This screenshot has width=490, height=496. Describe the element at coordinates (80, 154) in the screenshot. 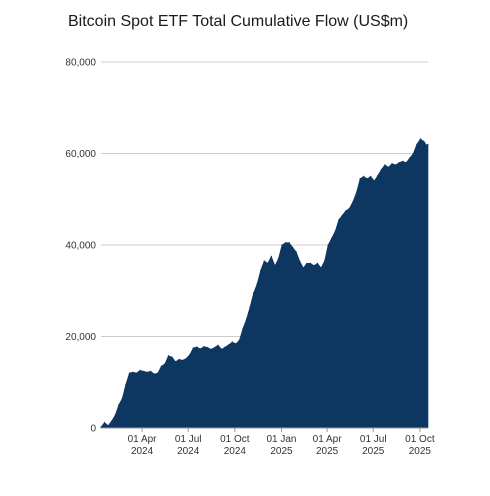

I see `y-tick-label: 60,000` at that location.